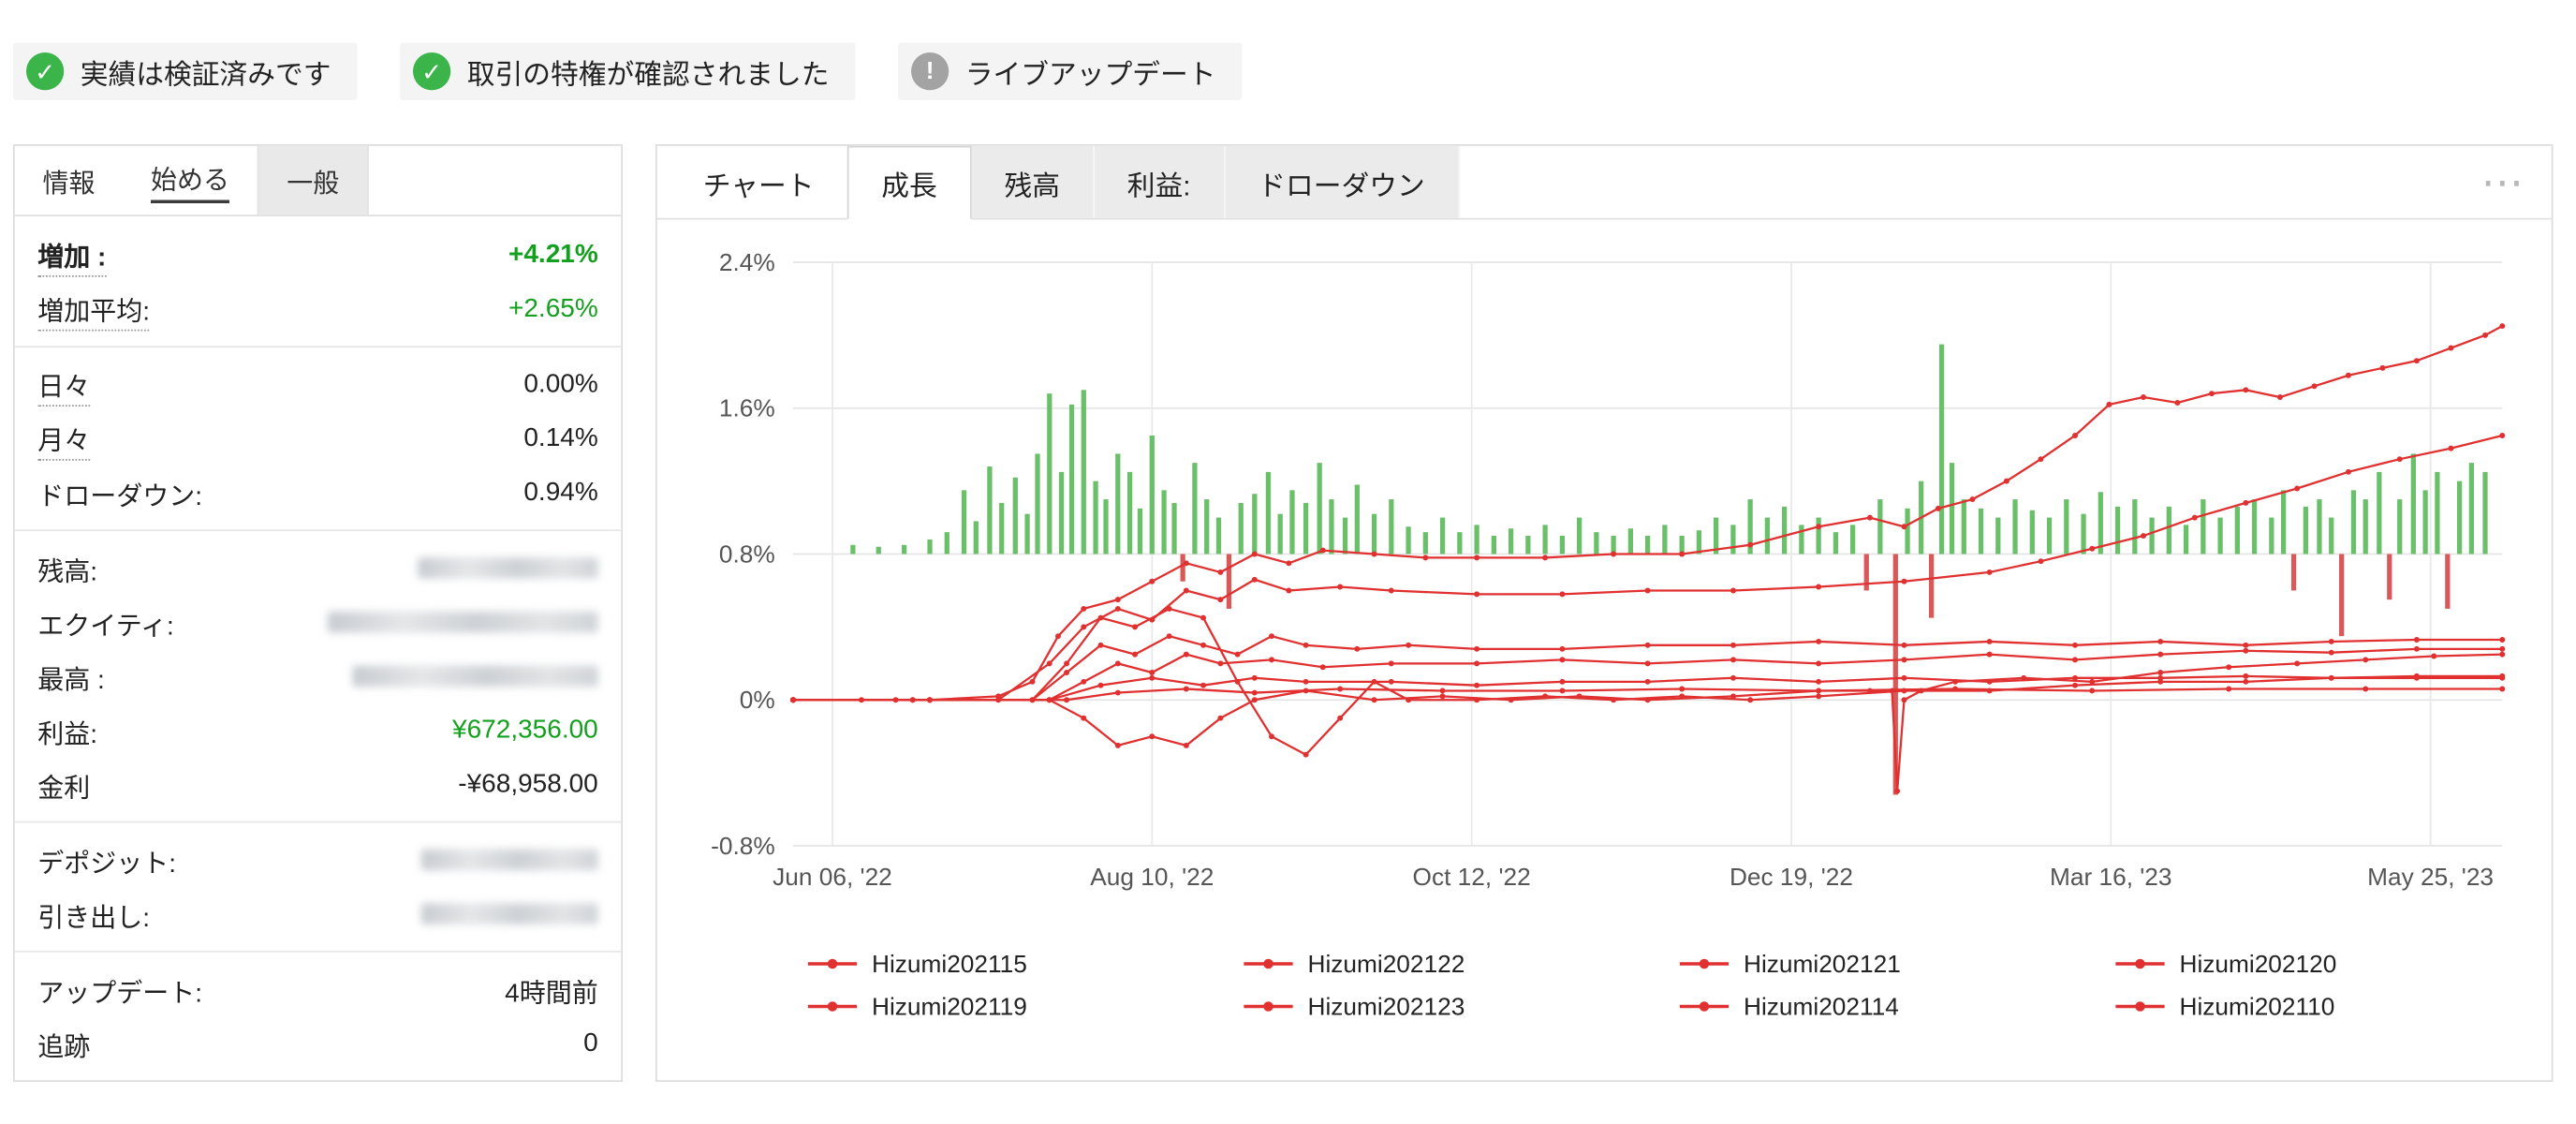 The width and height of the screenshot is (2576, 1124). I want to click on more-options-button: ⋯, so click(2504, 182).